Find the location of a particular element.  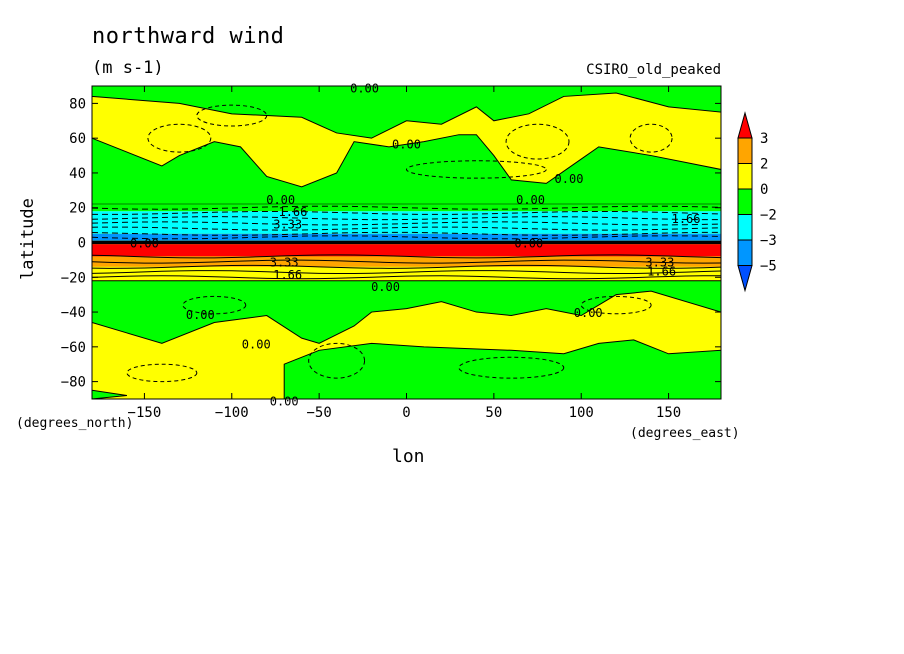

x-tick-label: 100 is located at coordinates (581, 413).